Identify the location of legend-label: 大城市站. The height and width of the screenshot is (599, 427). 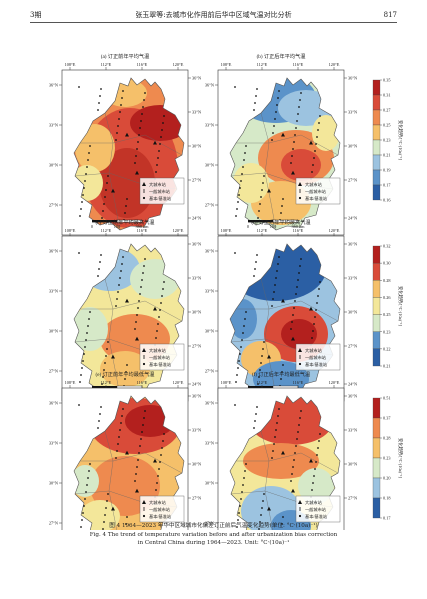
(157, 184).